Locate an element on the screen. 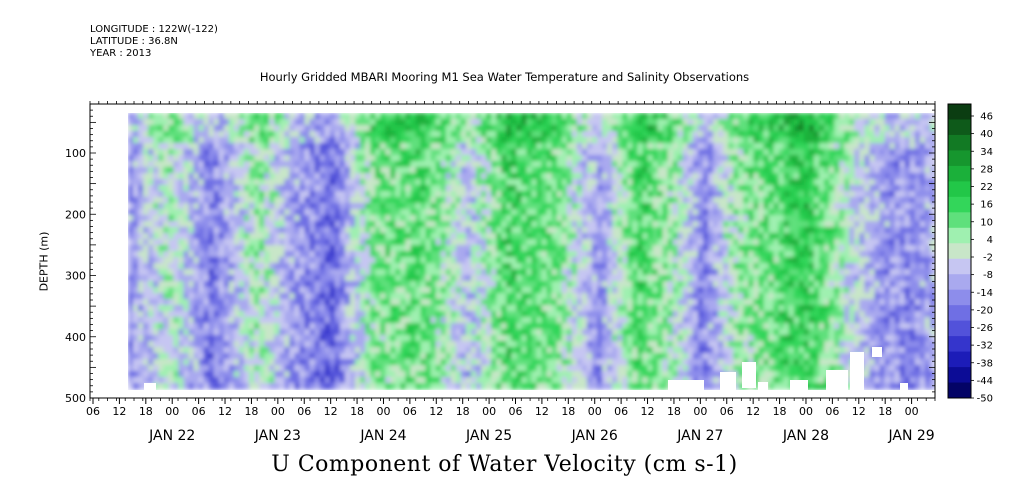 This screenshot has height=504, width=1009. colorbar-level-label: 16 is located at coordinates (986, 205).